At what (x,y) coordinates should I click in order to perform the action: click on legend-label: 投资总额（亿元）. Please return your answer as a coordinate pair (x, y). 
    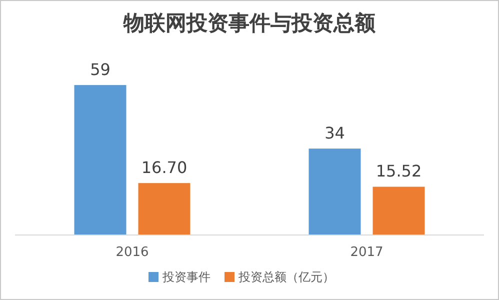
    Looking at the image, I should click on (286, 277).